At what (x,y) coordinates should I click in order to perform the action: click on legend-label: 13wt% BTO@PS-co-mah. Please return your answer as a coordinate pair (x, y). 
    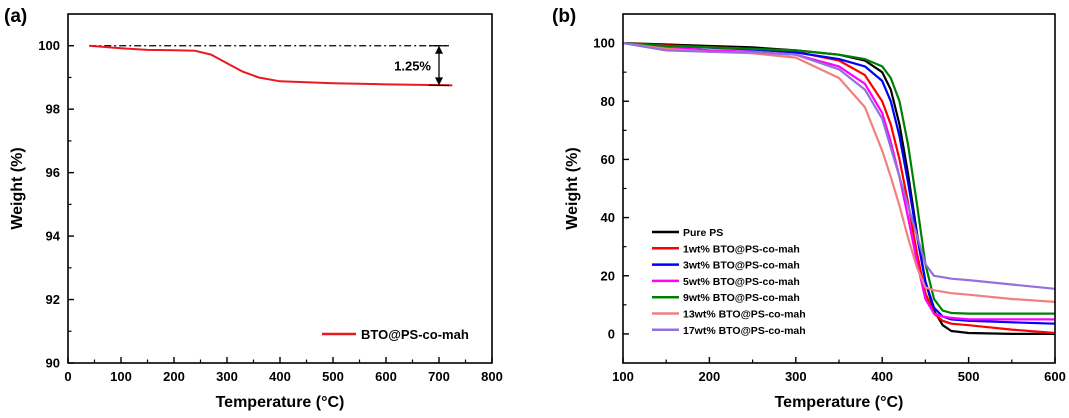
    Looking at the image, I should click on (744, 315).